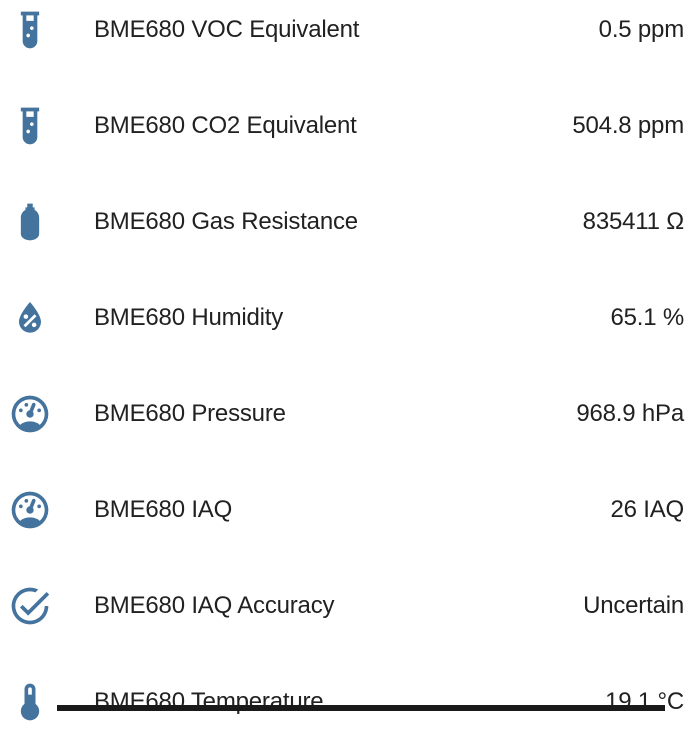 Image resolution: width=692 pixels, height=750 pixels. Describe the element at coordinates (346, 606) in the screenshot. I see `sensor-row: BME680 IAQ Accuracy Uncertain` at that location.